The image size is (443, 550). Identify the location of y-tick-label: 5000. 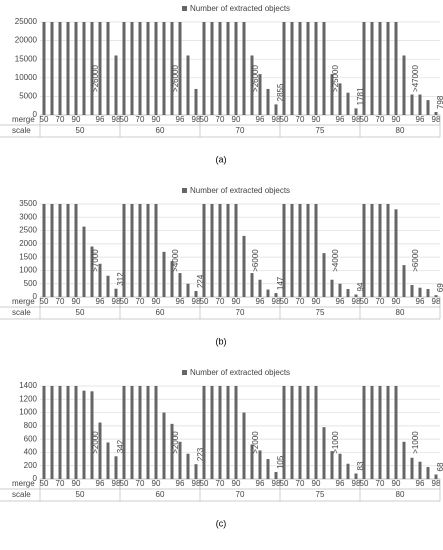
(28, 96).